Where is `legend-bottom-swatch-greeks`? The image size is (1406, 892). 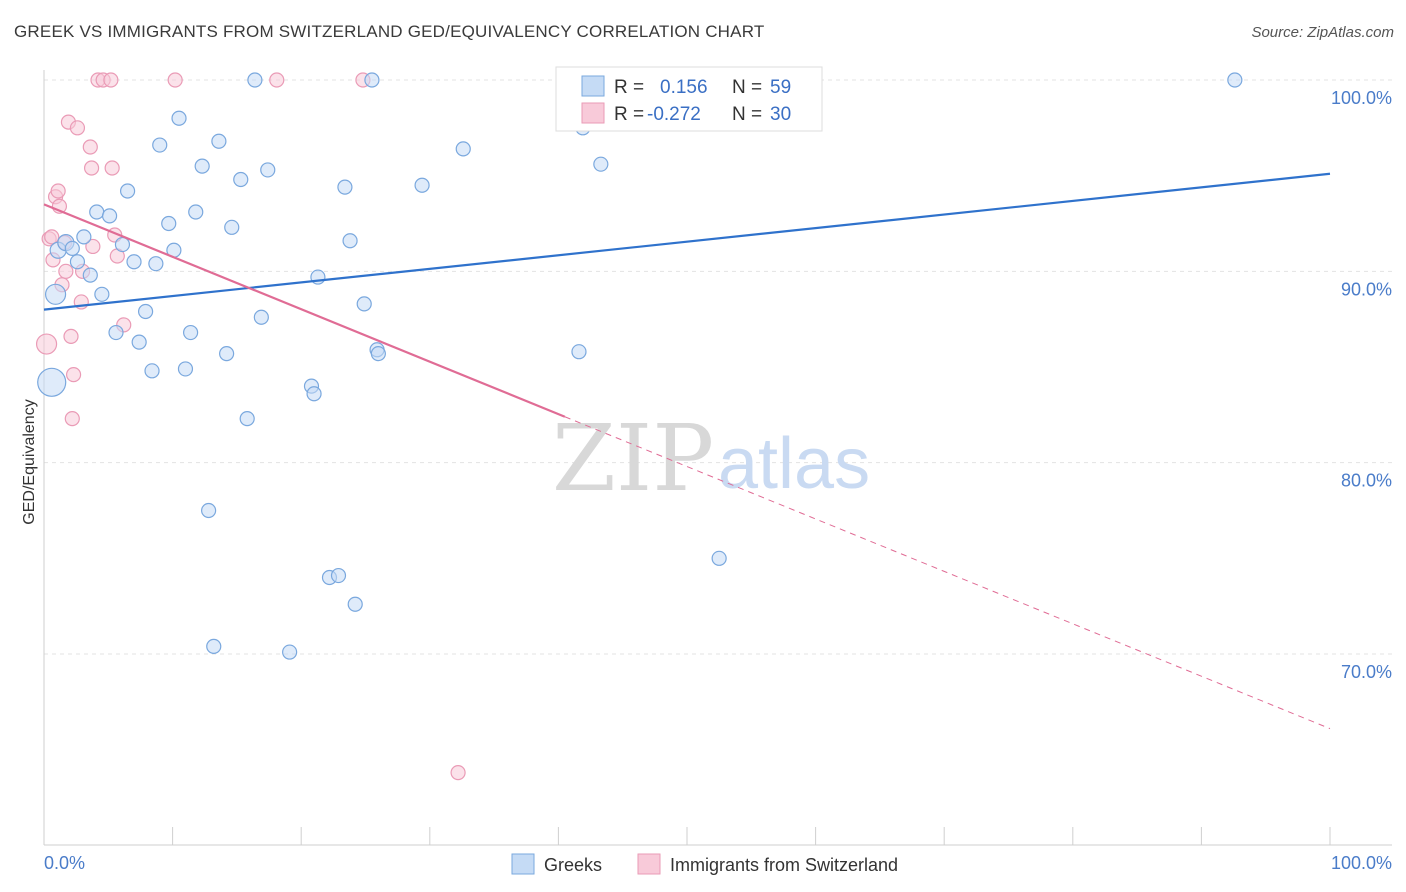 legend-bottom-swatch-greeks is located at coordinates (523, 864).